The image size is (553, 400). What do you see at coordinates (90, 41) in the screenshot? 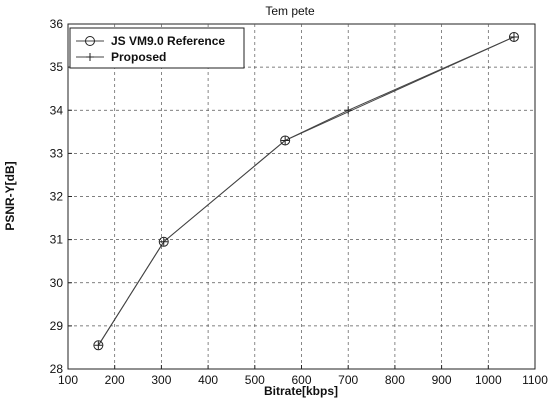
I see `legend-marker-reference` at bounding box center [90, 41].